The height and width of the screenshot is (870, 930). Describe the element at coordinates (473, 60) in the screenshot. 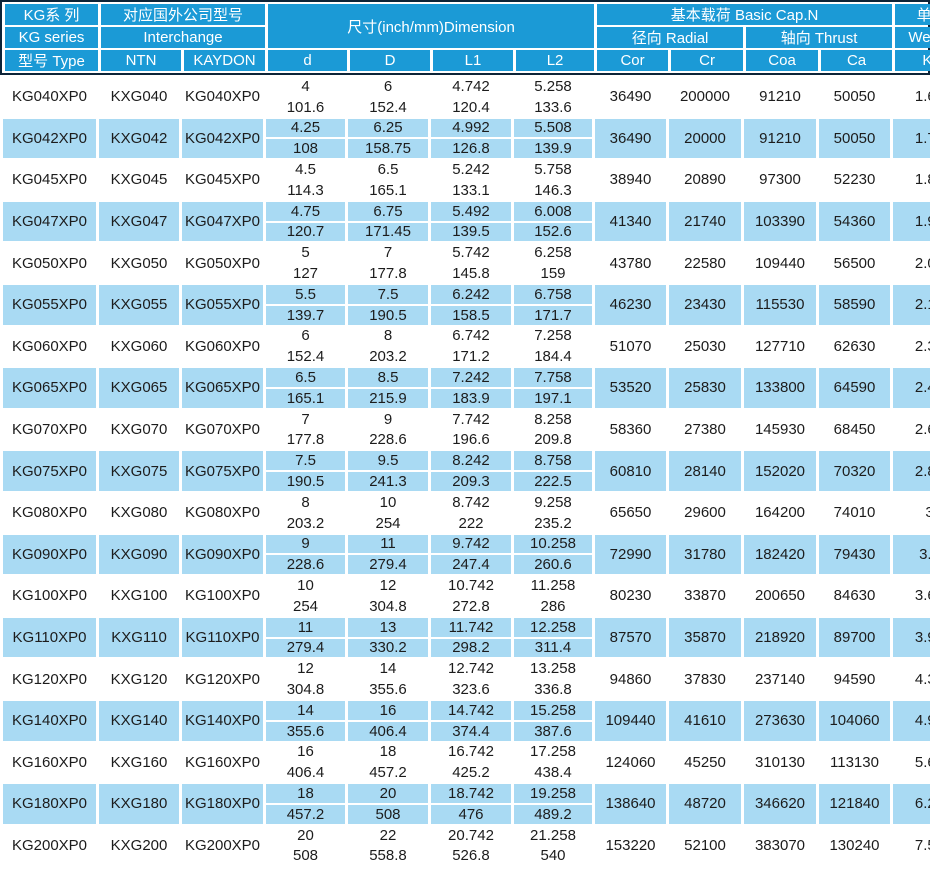

I see `header-col-L1: L1` at that location.